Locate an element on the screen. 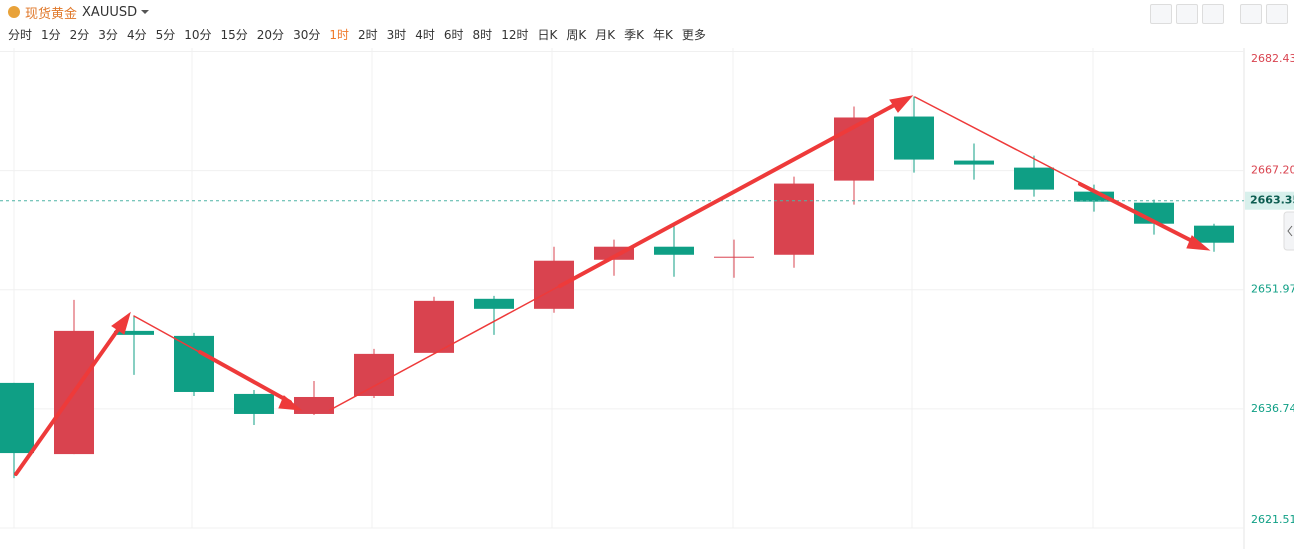 This screenshot has height=549, width=1294. current-price-label: 2663.35 is located at coordinates (1272, 200).